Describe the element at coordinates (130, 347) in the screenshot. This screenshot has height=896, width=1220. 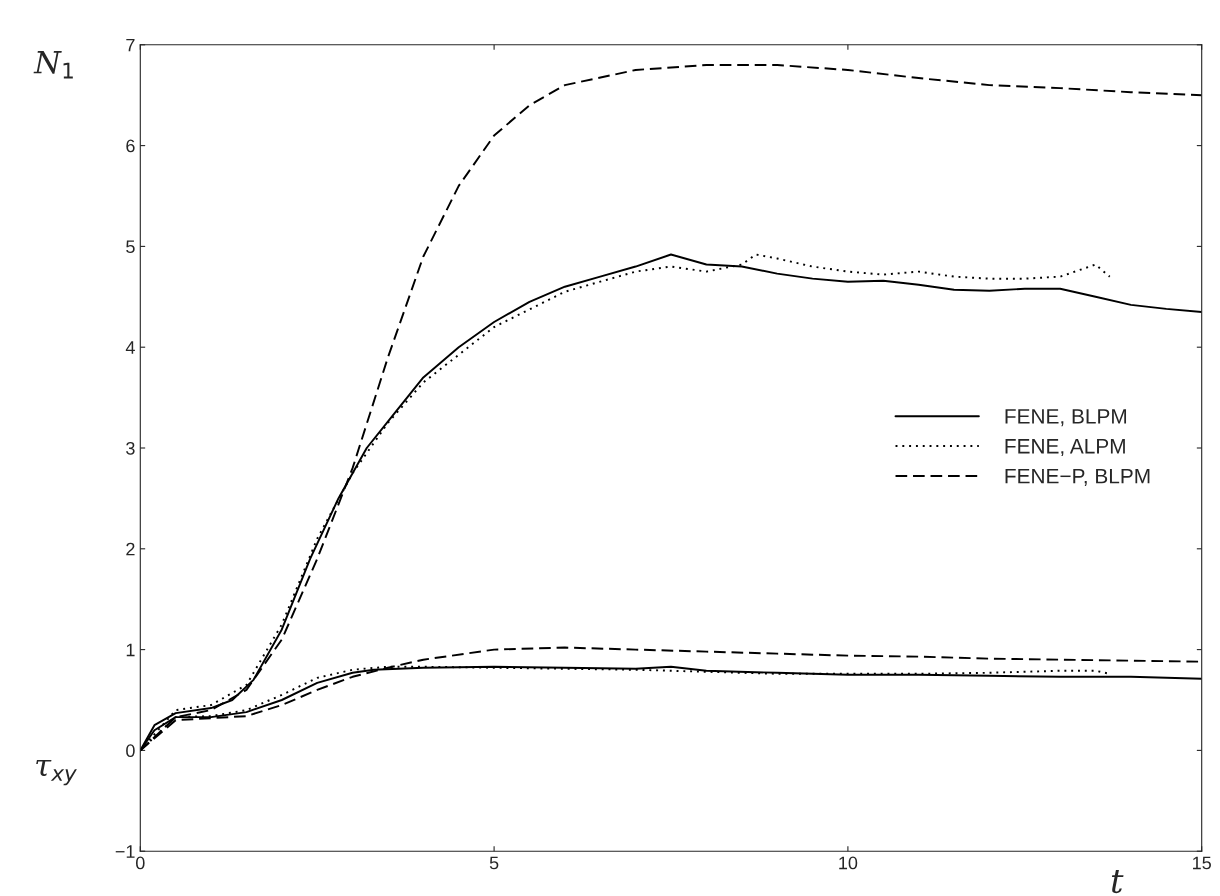
I see `y-tick-label: 4` at that location.